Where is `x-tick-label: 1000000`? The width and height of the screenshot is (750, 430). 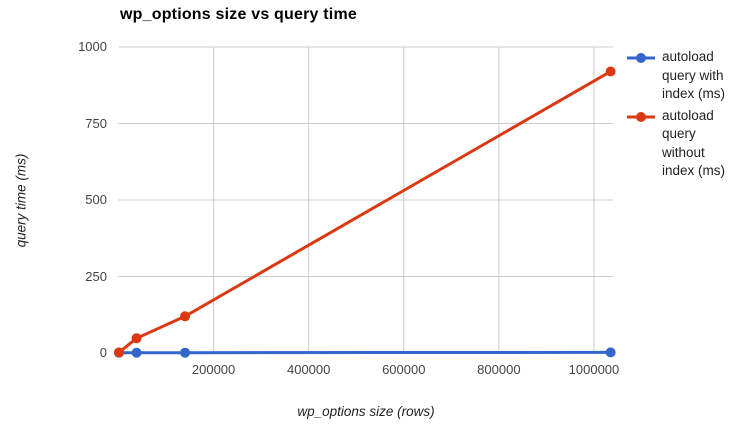 x-tick-label: 1000000 is located at coordinates (594, 369).